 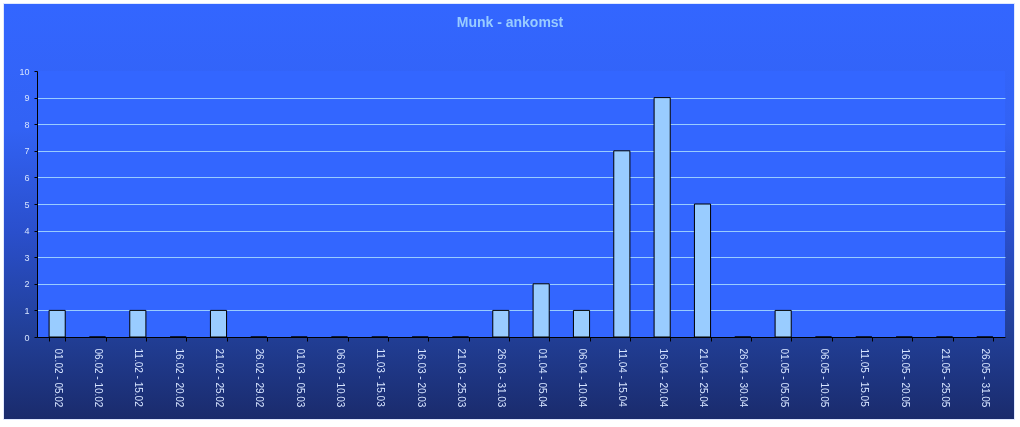 I want to click on x-tick-label: 16.04 - 20.04, so click(x=663, y=378).